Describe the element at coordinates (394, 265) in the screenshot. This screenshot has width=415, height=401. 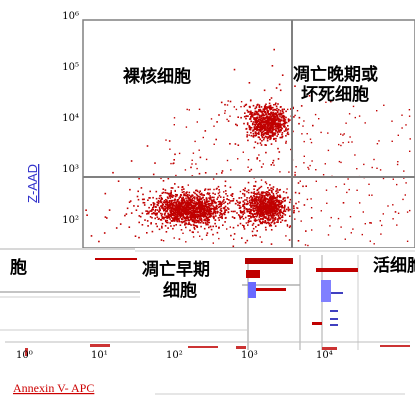
I see `lower-right-quadrant-label: 活细胞` at that location.